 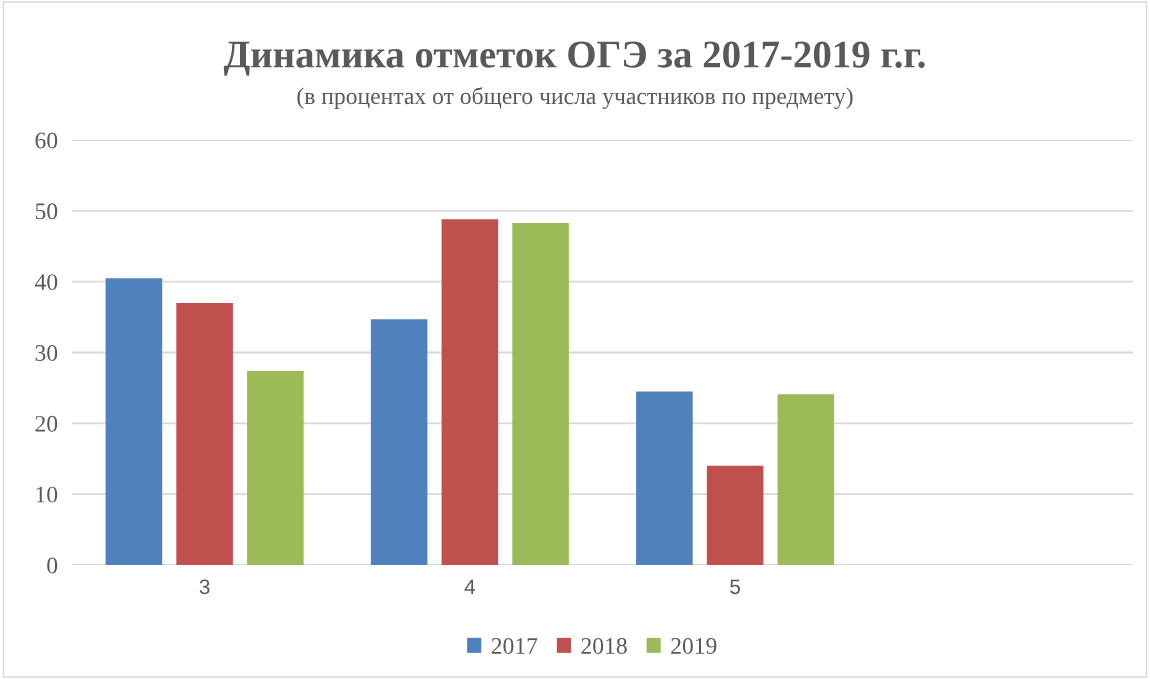 I want to click on legend-label: 2018, so click(x=604, y=645).